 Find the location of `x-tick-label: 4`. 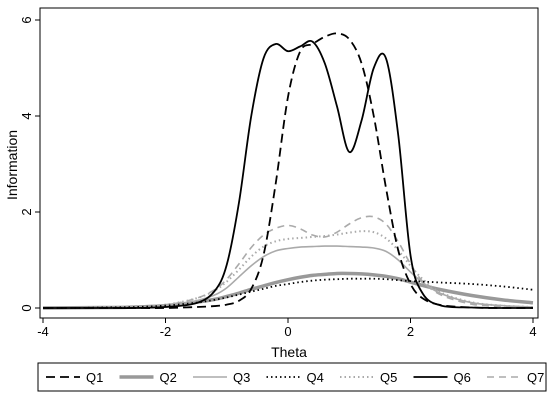

x-tick-label: 4 is located at coordinates (532, 331).